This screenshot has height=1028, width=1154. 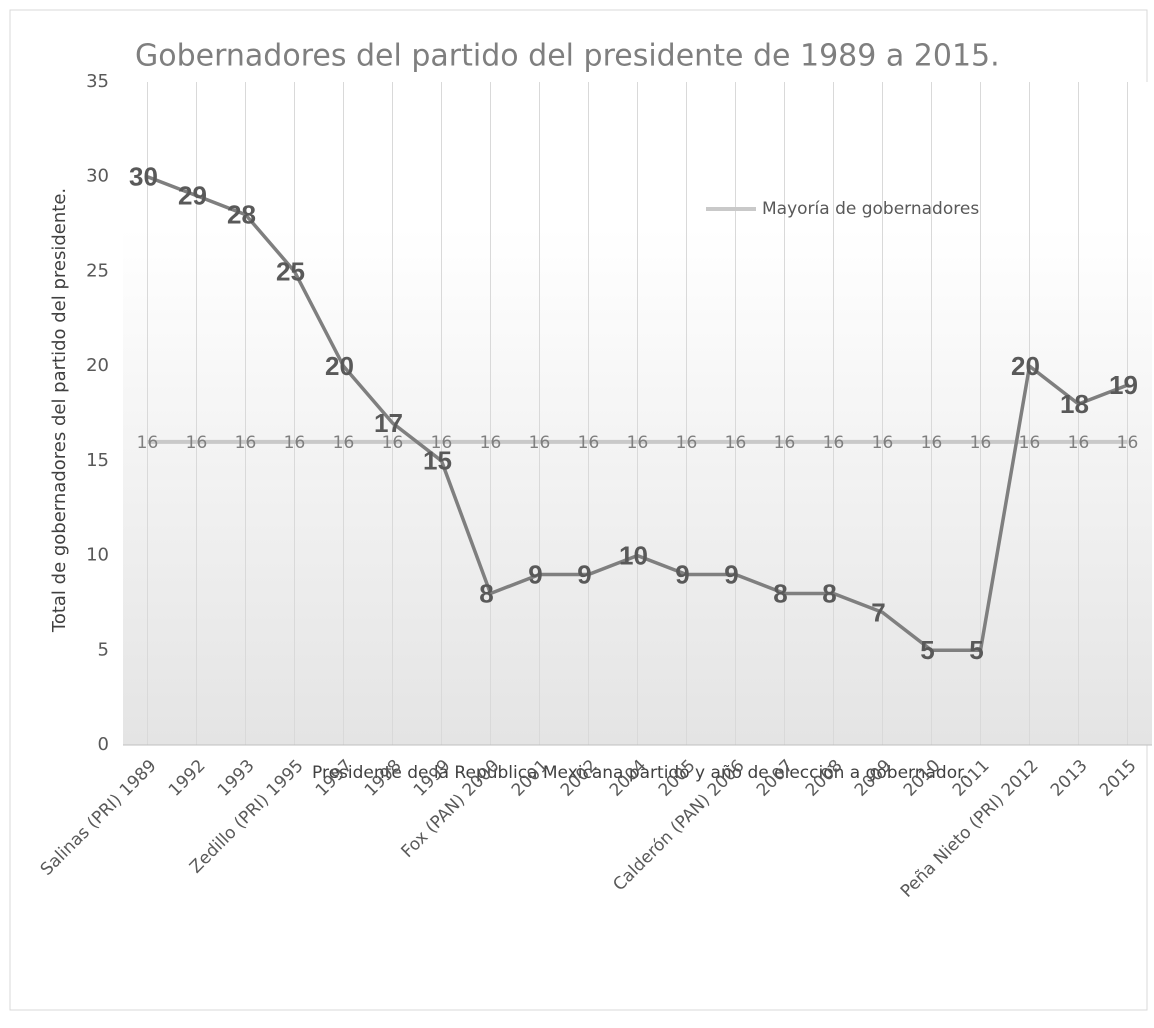 I want to click on y-tick-label: 5, so click(x=103, y=649).